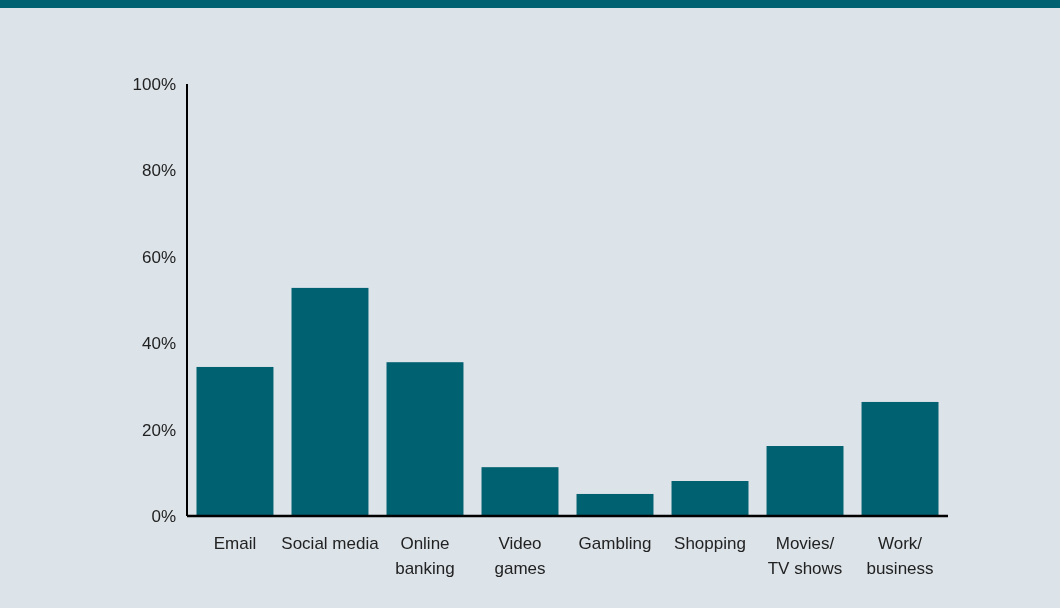  Describe the element at coordinates (158, 257) in the screenshot. I see `y-tick-label: 60%` at that location.